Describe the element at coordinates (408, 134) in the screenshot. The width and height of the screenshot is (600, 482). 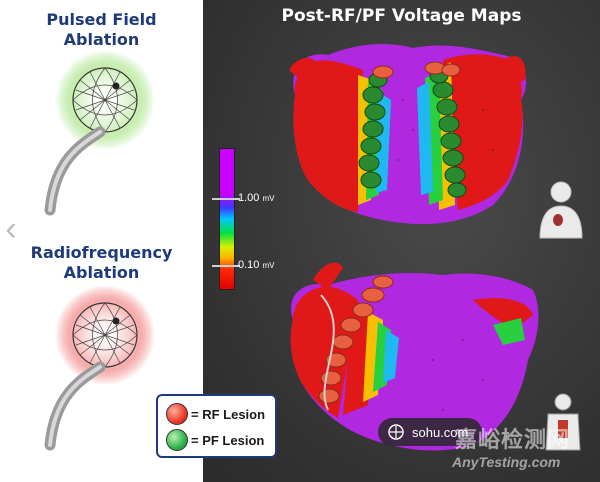
I see `top-voltage-map` at that location.